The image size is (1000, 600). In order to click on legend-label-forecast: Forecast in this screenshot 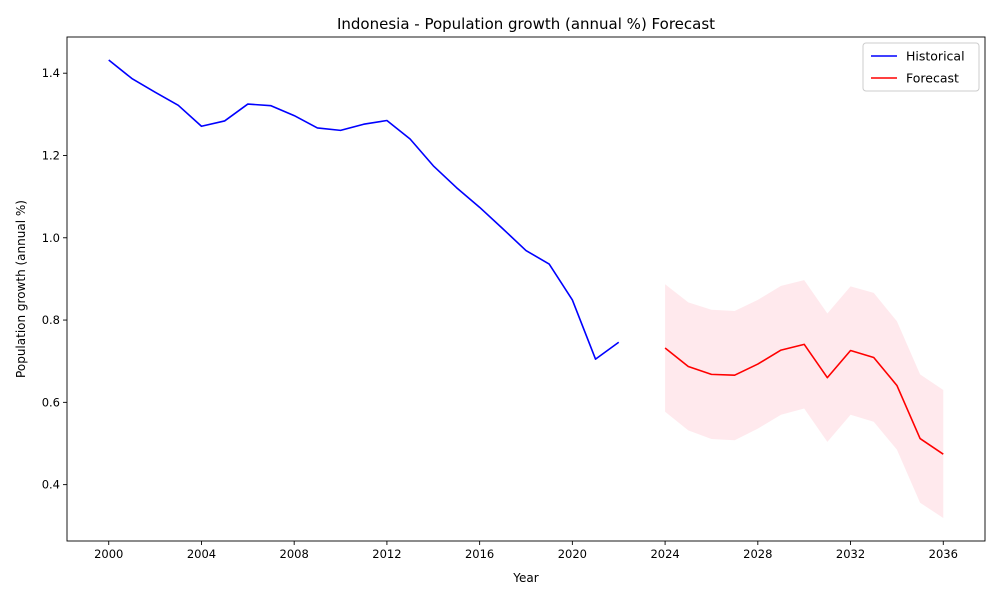, I will do `click(932, 78)`.